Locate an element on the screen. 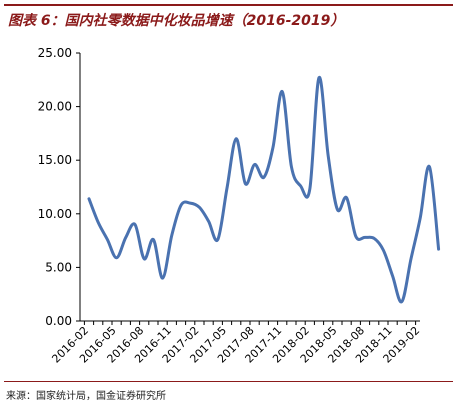  figure-title: 图表 6：国内社零数据中化妆品增速（2016-2019） is located at coordinates (176, 21).